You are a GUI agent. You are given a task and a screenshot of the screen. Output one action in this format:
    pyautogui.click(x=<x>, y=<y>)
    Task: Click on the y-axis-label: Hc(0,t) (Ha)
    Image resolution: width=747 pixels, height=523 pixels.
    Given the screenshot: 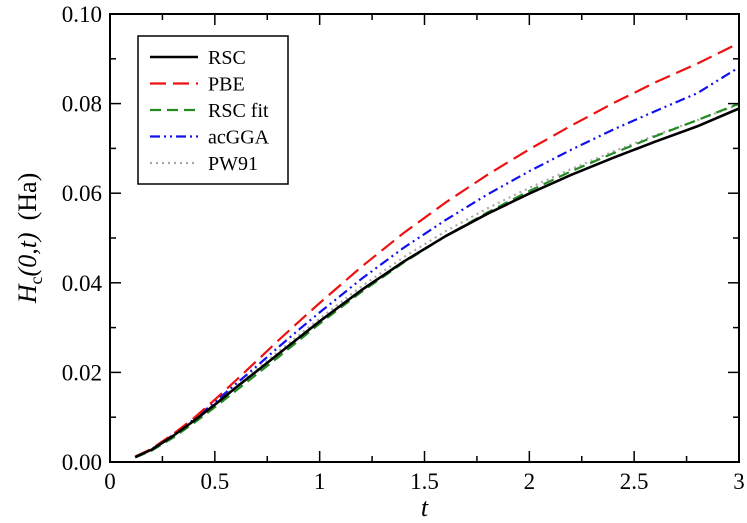 What is the action you would take?
    pyautogui.click(x=29, y=238)
    